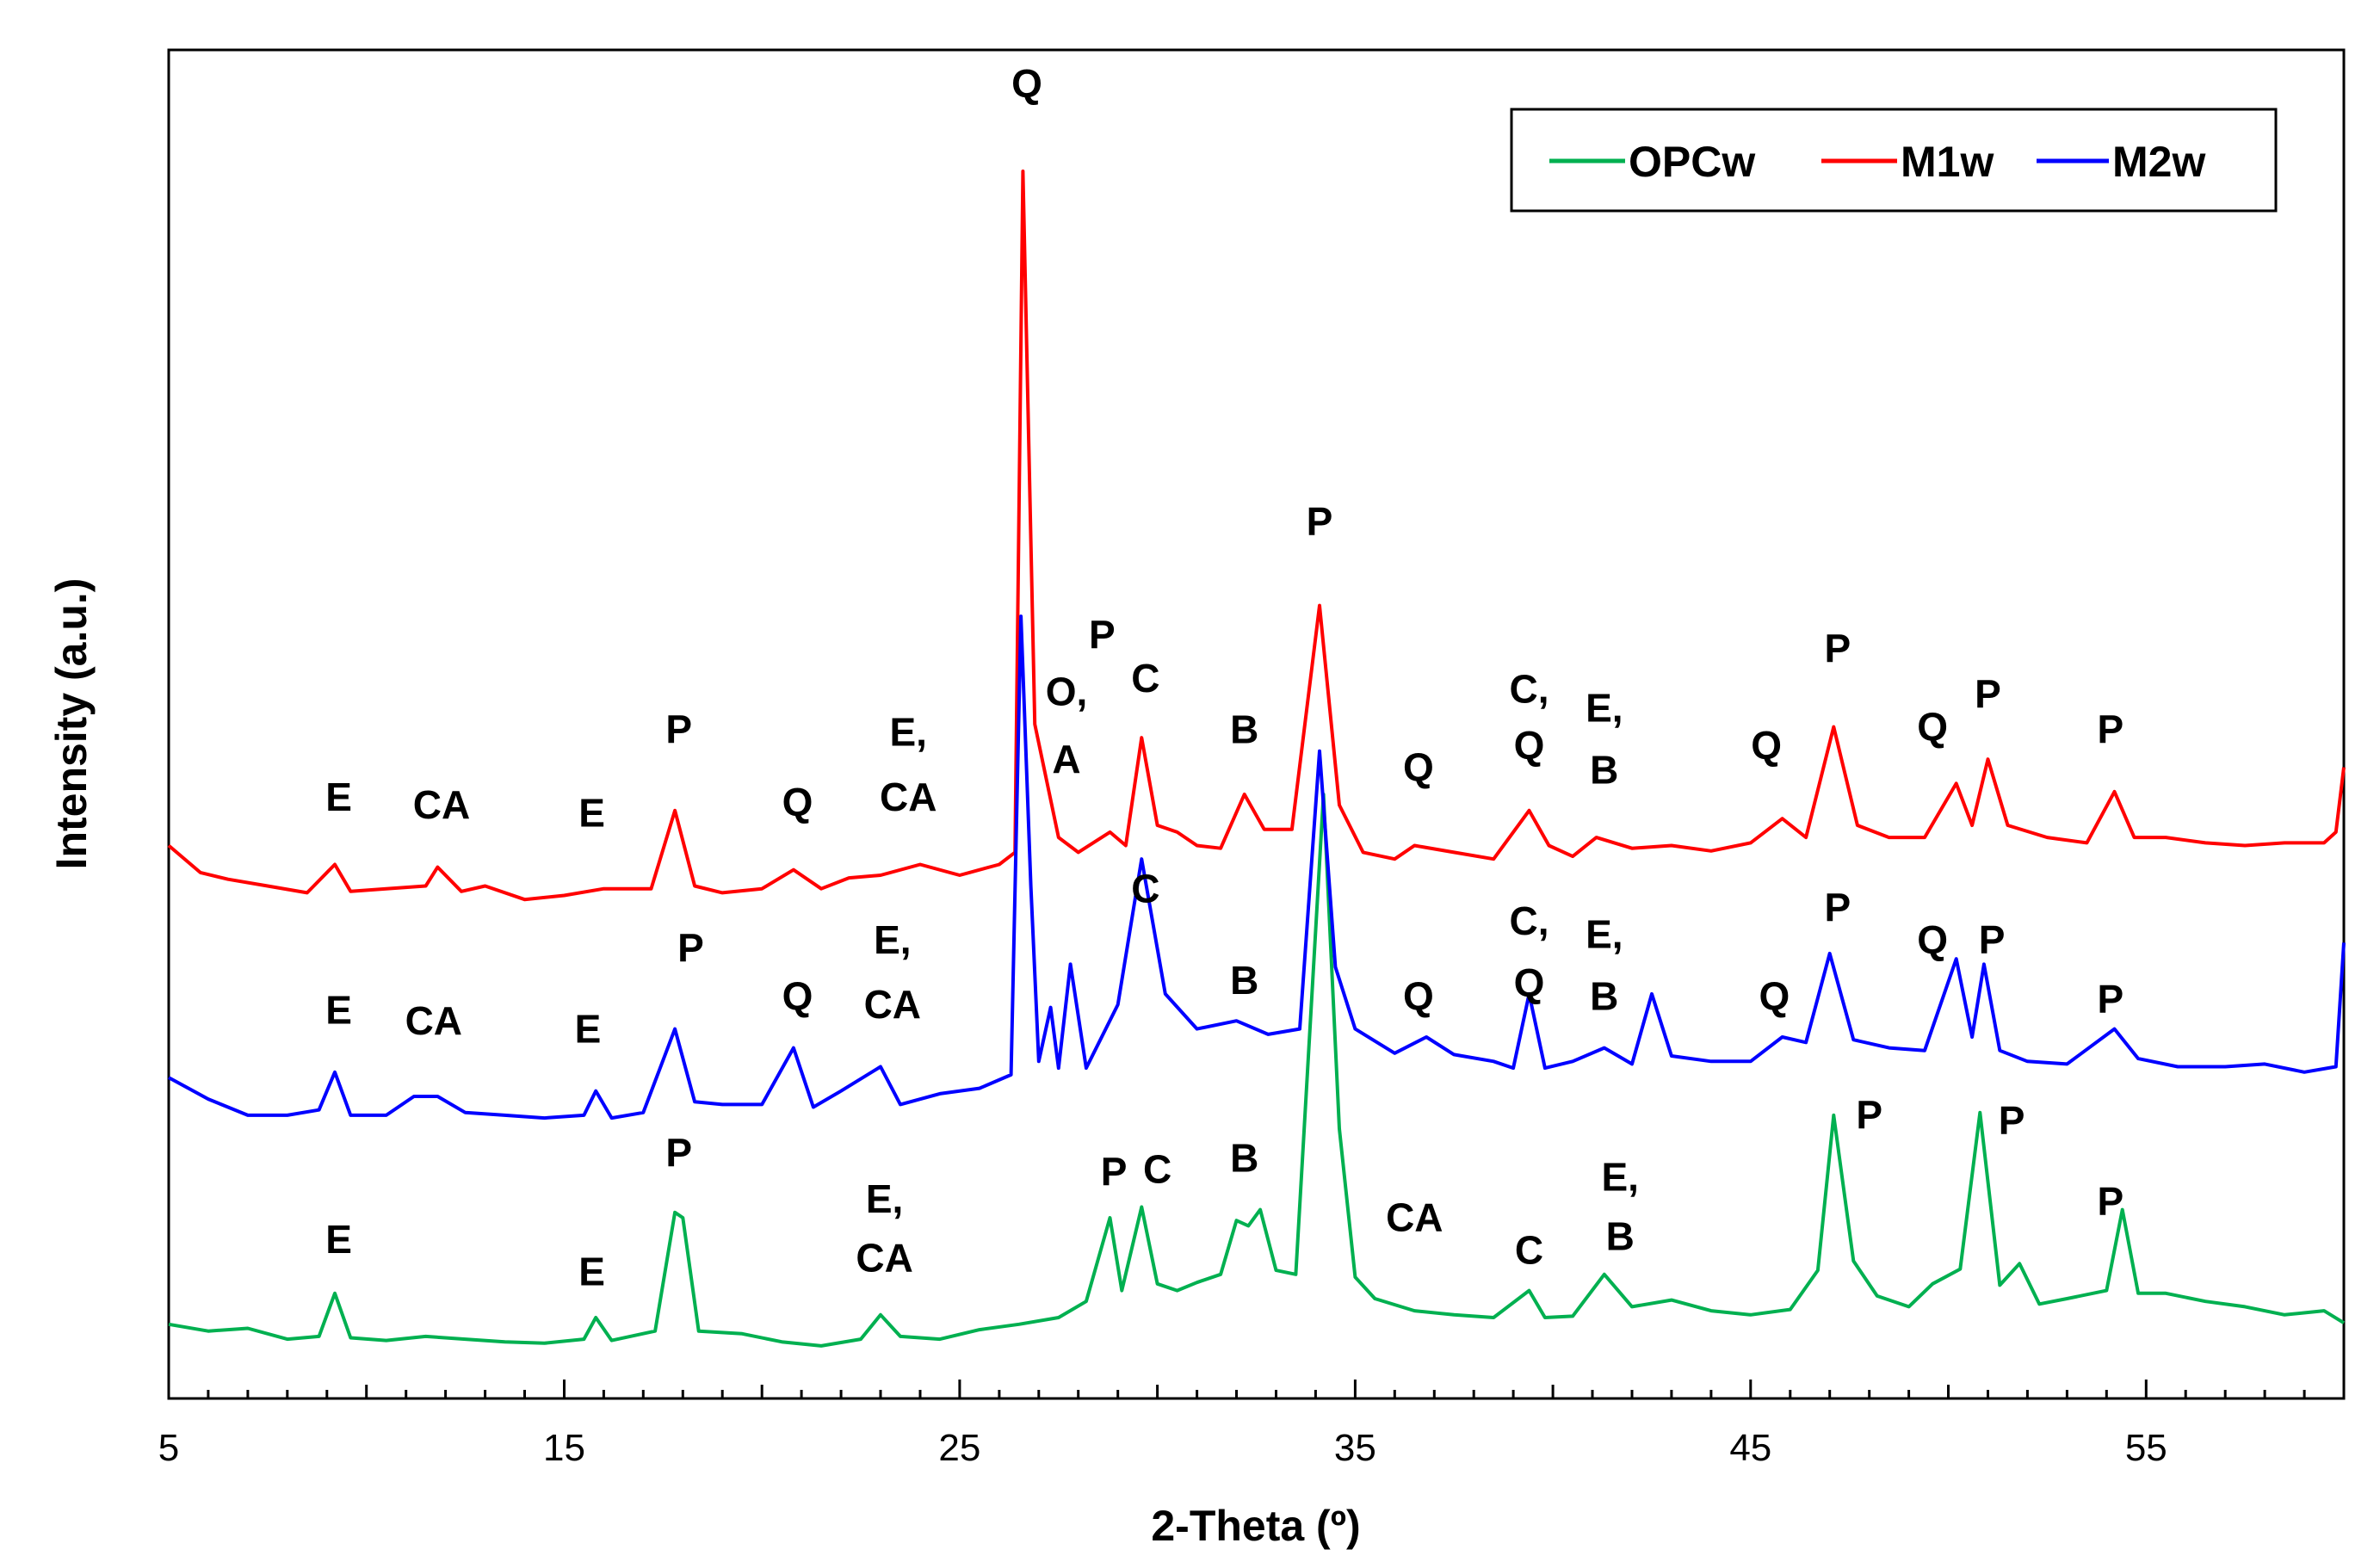 Image resolution: width=2380 pixels, height=1568 pixels. Describe the element at coordinates (1692, 162) in the screenshot. I see `legend-label-opcw: OPCw` at that location.